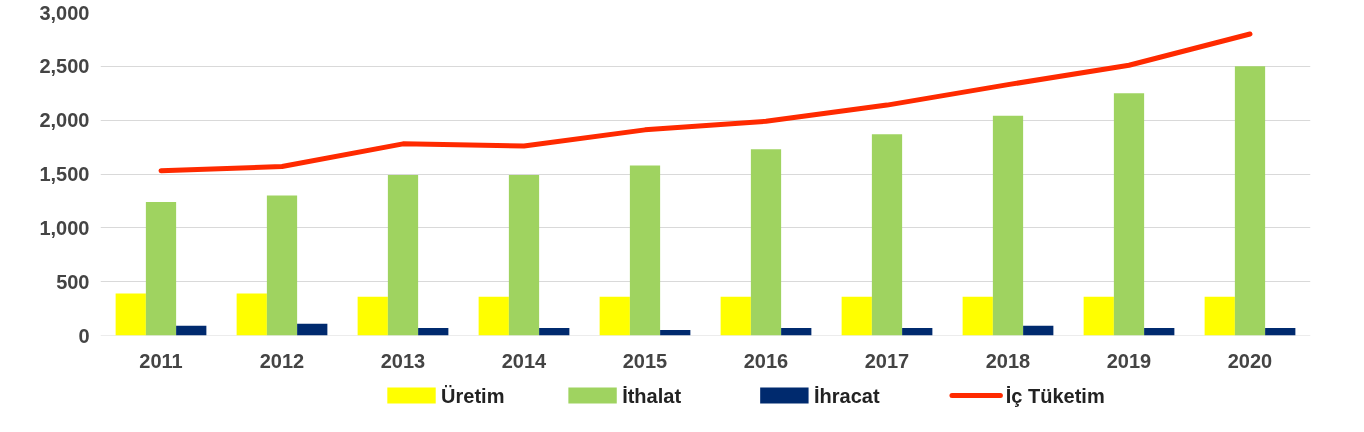  I want to click on x-tick-label: 2018, so click(1008, 360).